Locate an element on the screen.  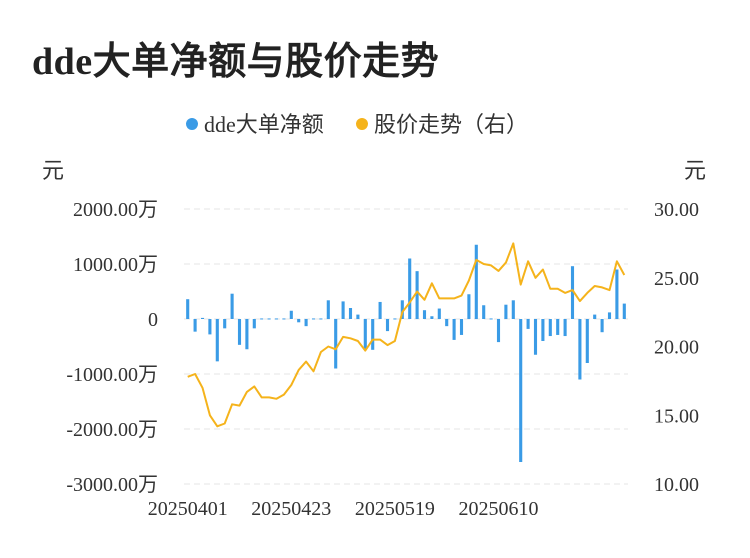
left-axis-unit: 元 is located at coordinates (53, 170).